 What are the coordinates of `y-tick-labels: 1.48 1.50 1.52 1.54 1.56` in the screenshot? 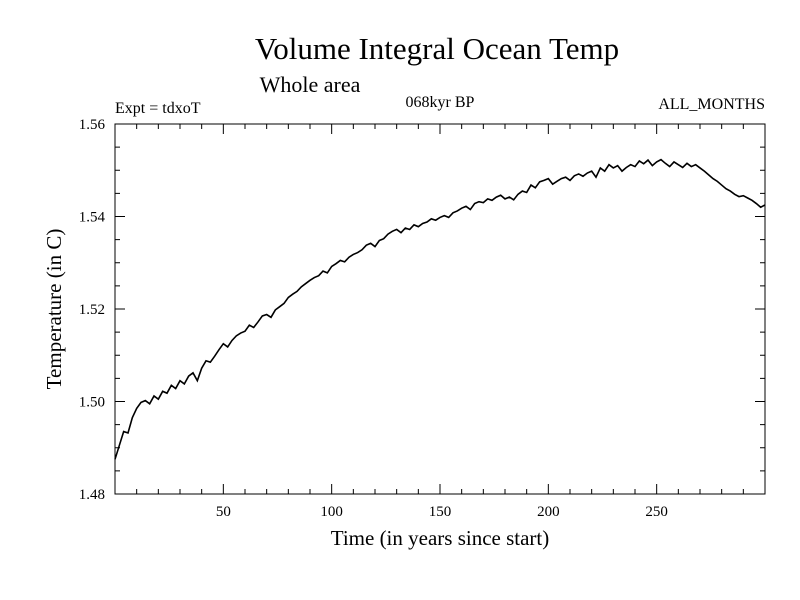 It's located at (92, 310).